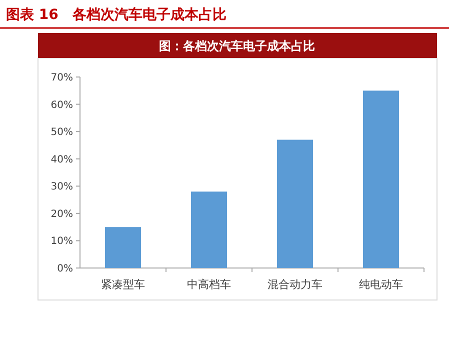  I want to click on title: 图表 16 各档次汽车电子成本占比, so click(116, 15).